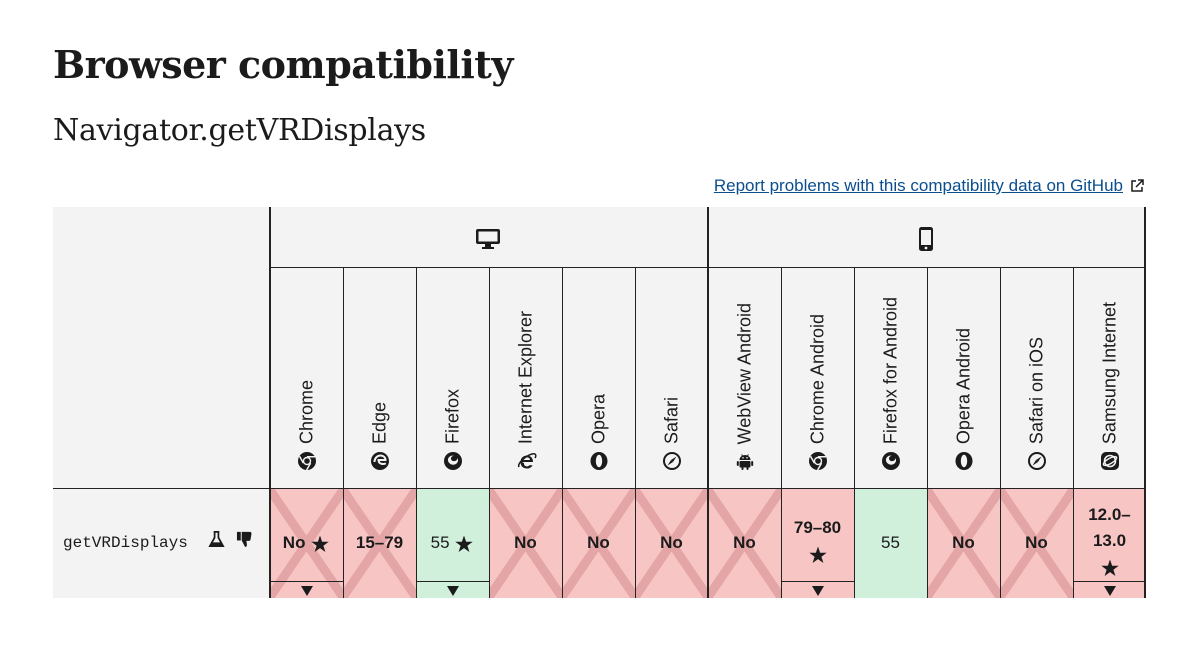  Describe the element at coordinates (598, 378) in the screenshot. I see `browser-header: Opera` at that location.